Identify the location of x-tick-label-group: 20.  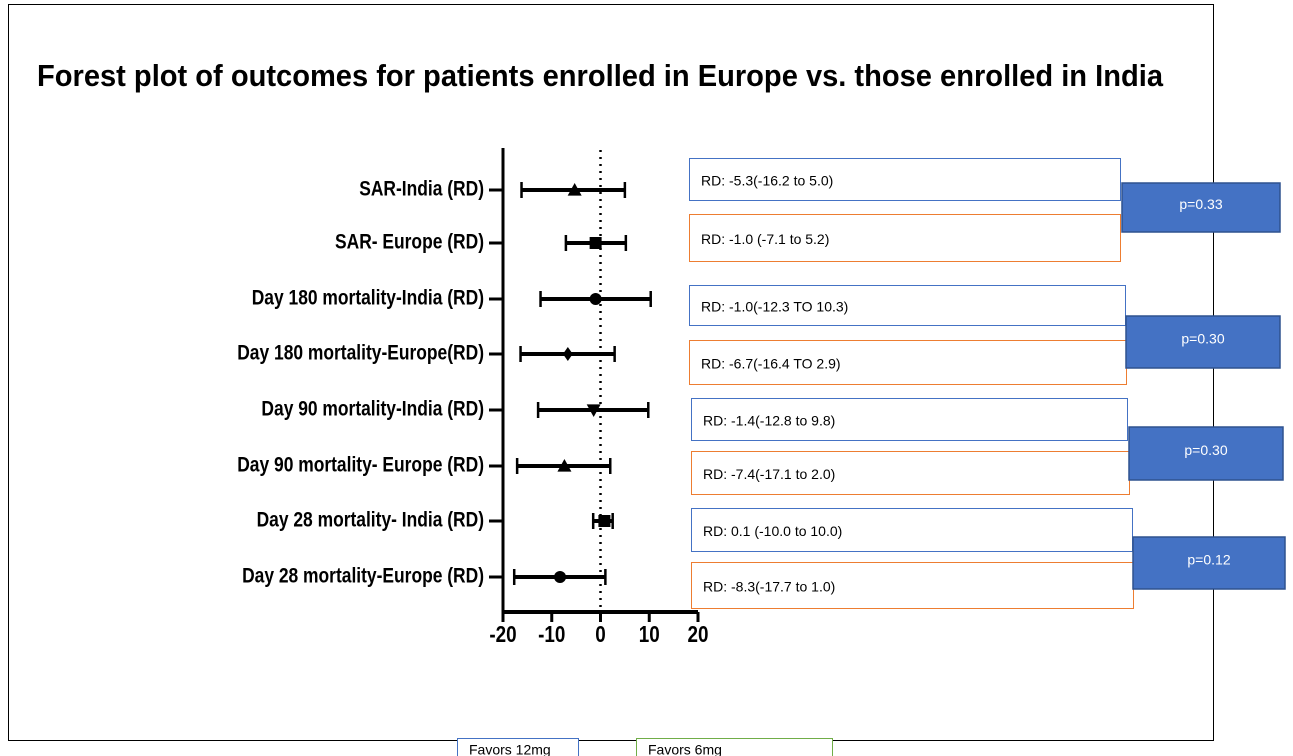
(698, 634).